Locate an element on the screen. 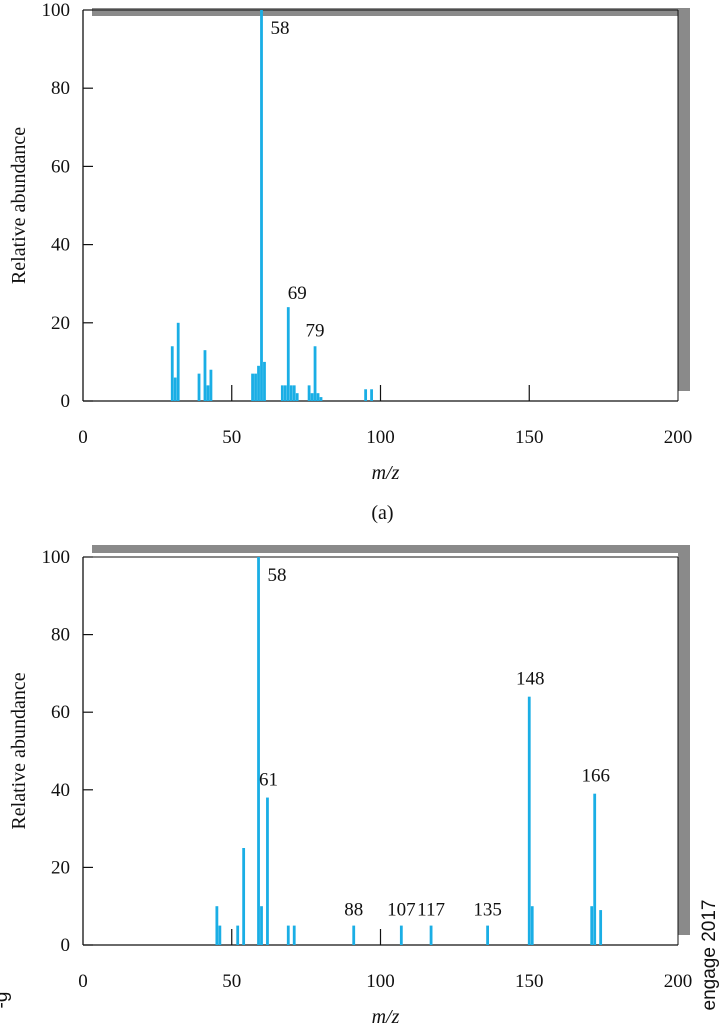 This screenshot has width=722, height=1029. left-edge-fragment: -g is located at coordinates (6, 1000).